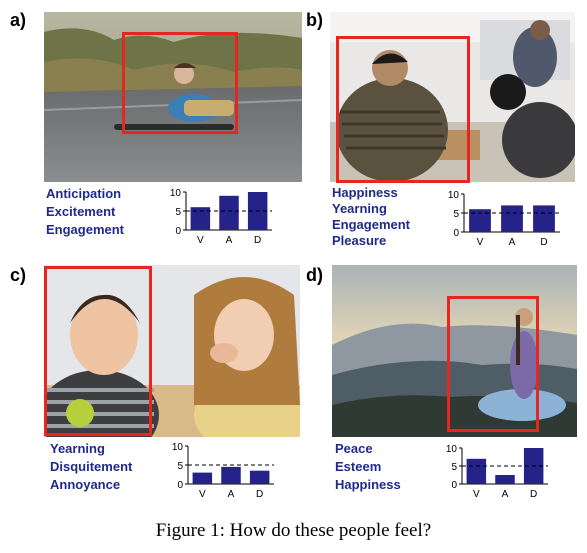 The image size is (587, 553). Describe the element at coordinates (85, 484) in the screenshot. I see `emotion-label: Annoyance` at that location.